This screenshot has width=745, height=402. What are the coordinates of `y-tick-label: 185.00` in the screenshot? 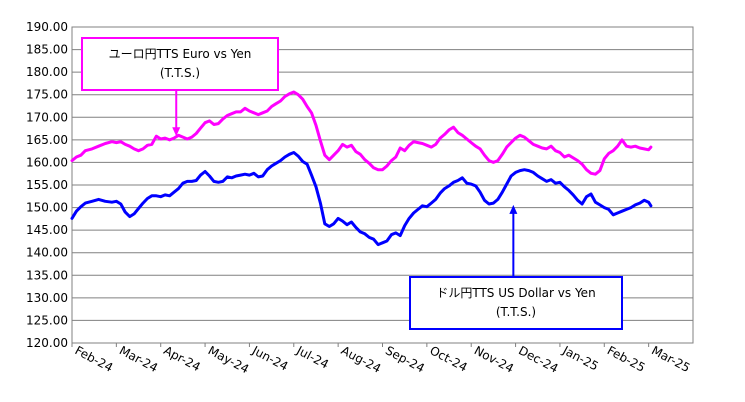 It's located at (47, 50).